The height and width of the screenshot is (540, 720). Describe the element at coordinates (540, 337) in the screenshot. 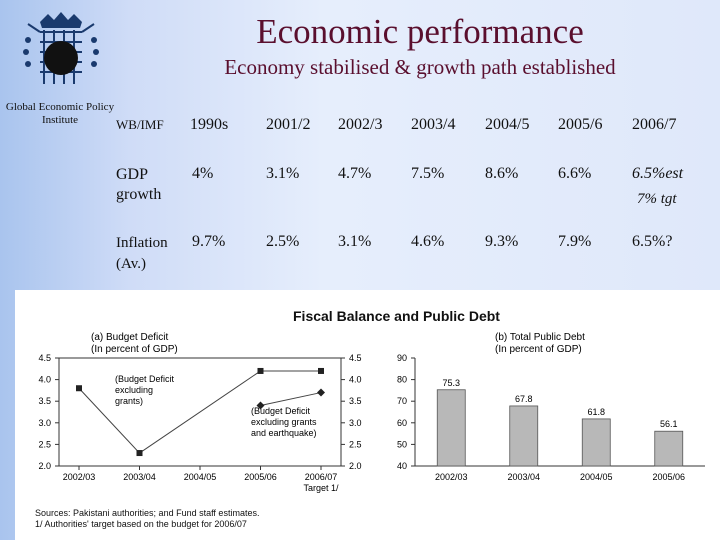

I see `chart-title: (b) Total Public Debt` at that location.